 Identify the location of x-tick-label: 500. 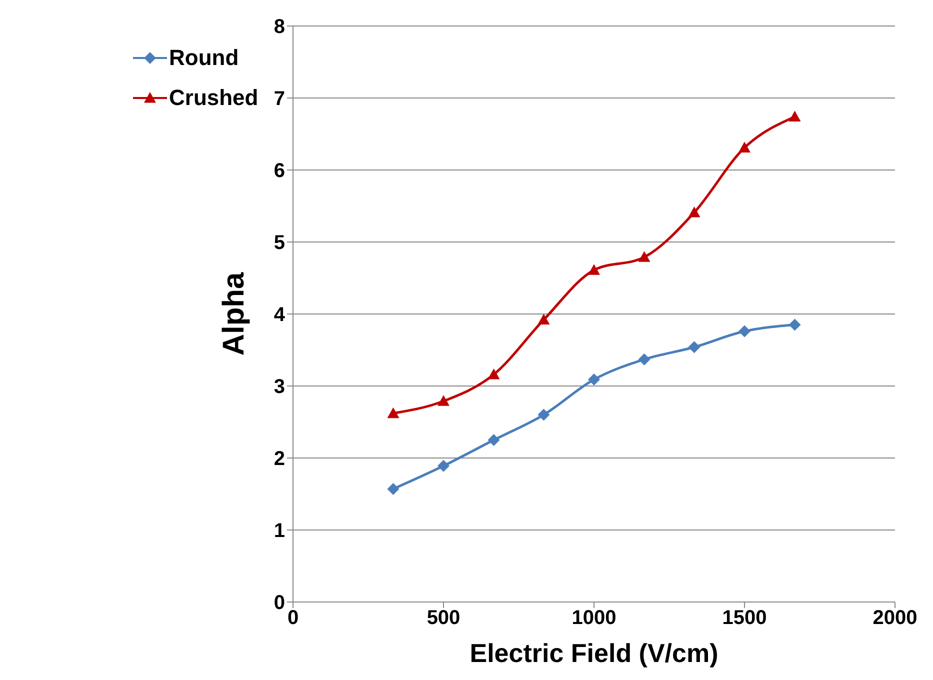
(443, 618).